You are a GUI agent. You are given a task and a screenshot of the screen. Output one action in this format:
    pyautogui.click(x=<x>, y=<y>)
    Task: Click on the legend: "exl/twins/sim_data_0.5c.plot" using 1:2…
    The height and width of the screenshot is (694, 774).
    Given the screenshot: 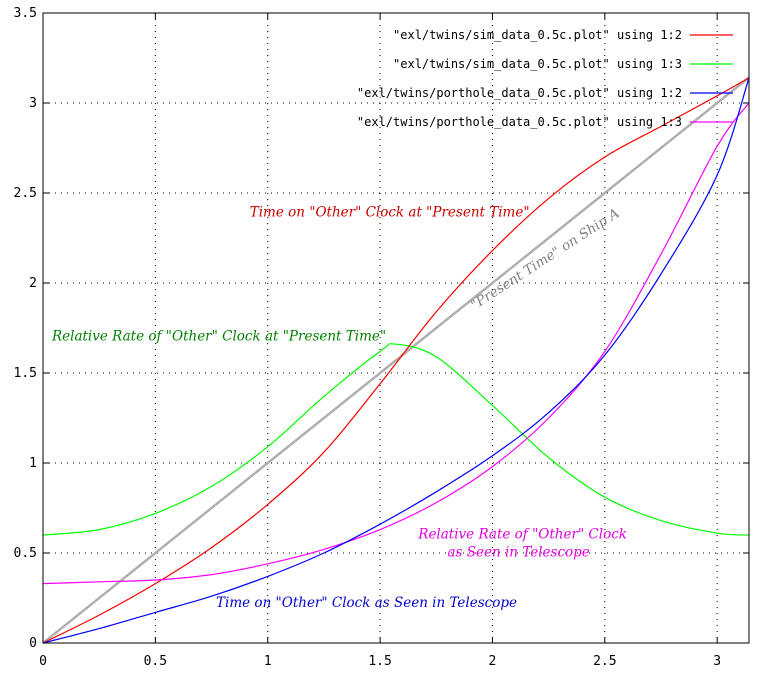 What is the action you would take?
    pyautogui.click(x=545, y=78)
    